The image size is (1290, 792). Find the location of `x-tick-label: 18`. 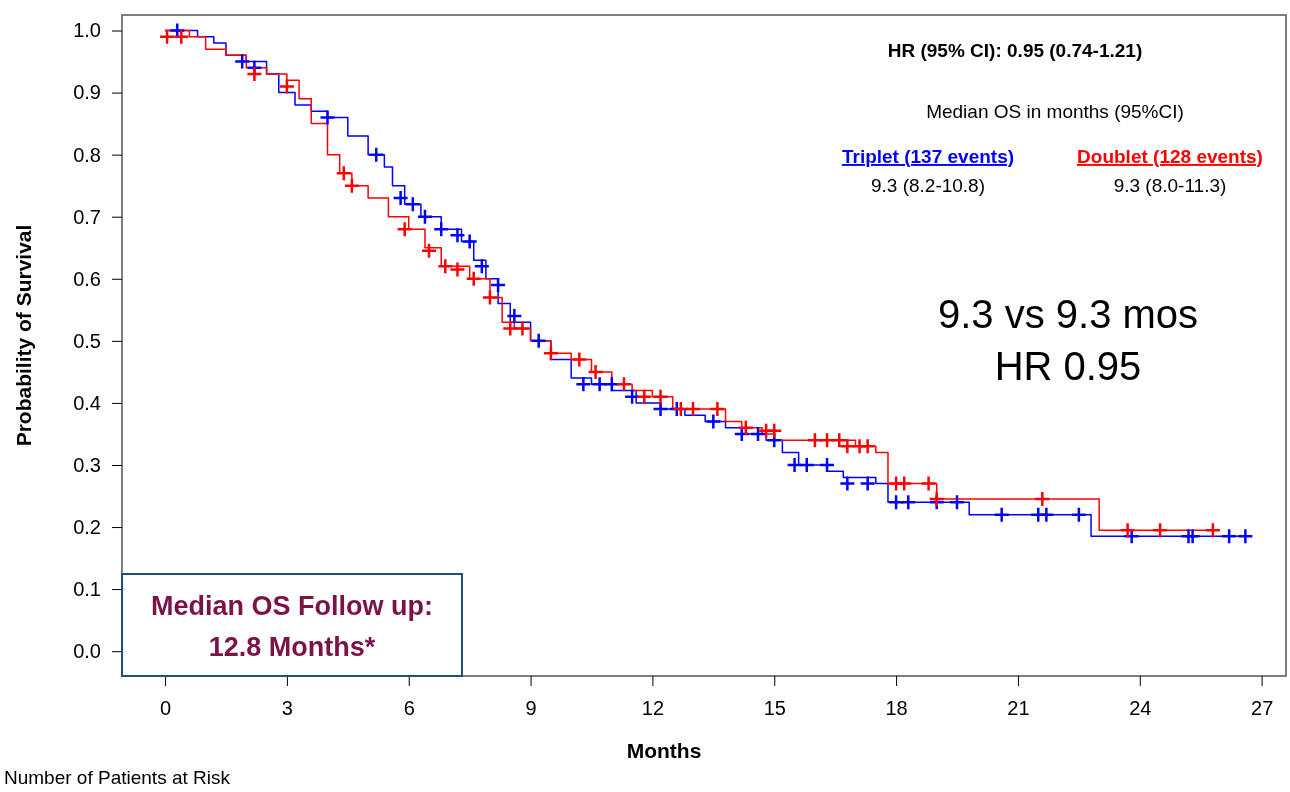

x-tick-label: 18 is located at coordinates (896, 708).